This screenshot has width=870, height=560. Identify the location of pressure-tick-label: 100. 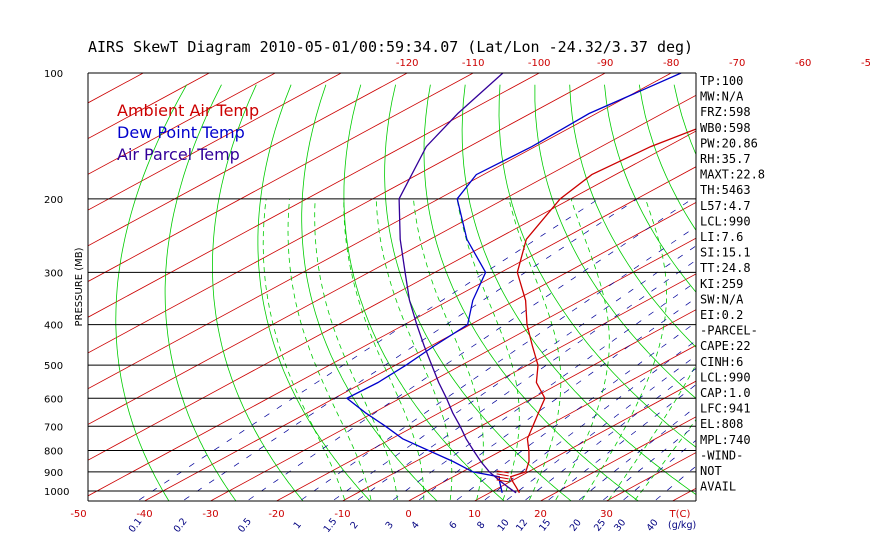
(53, 74).